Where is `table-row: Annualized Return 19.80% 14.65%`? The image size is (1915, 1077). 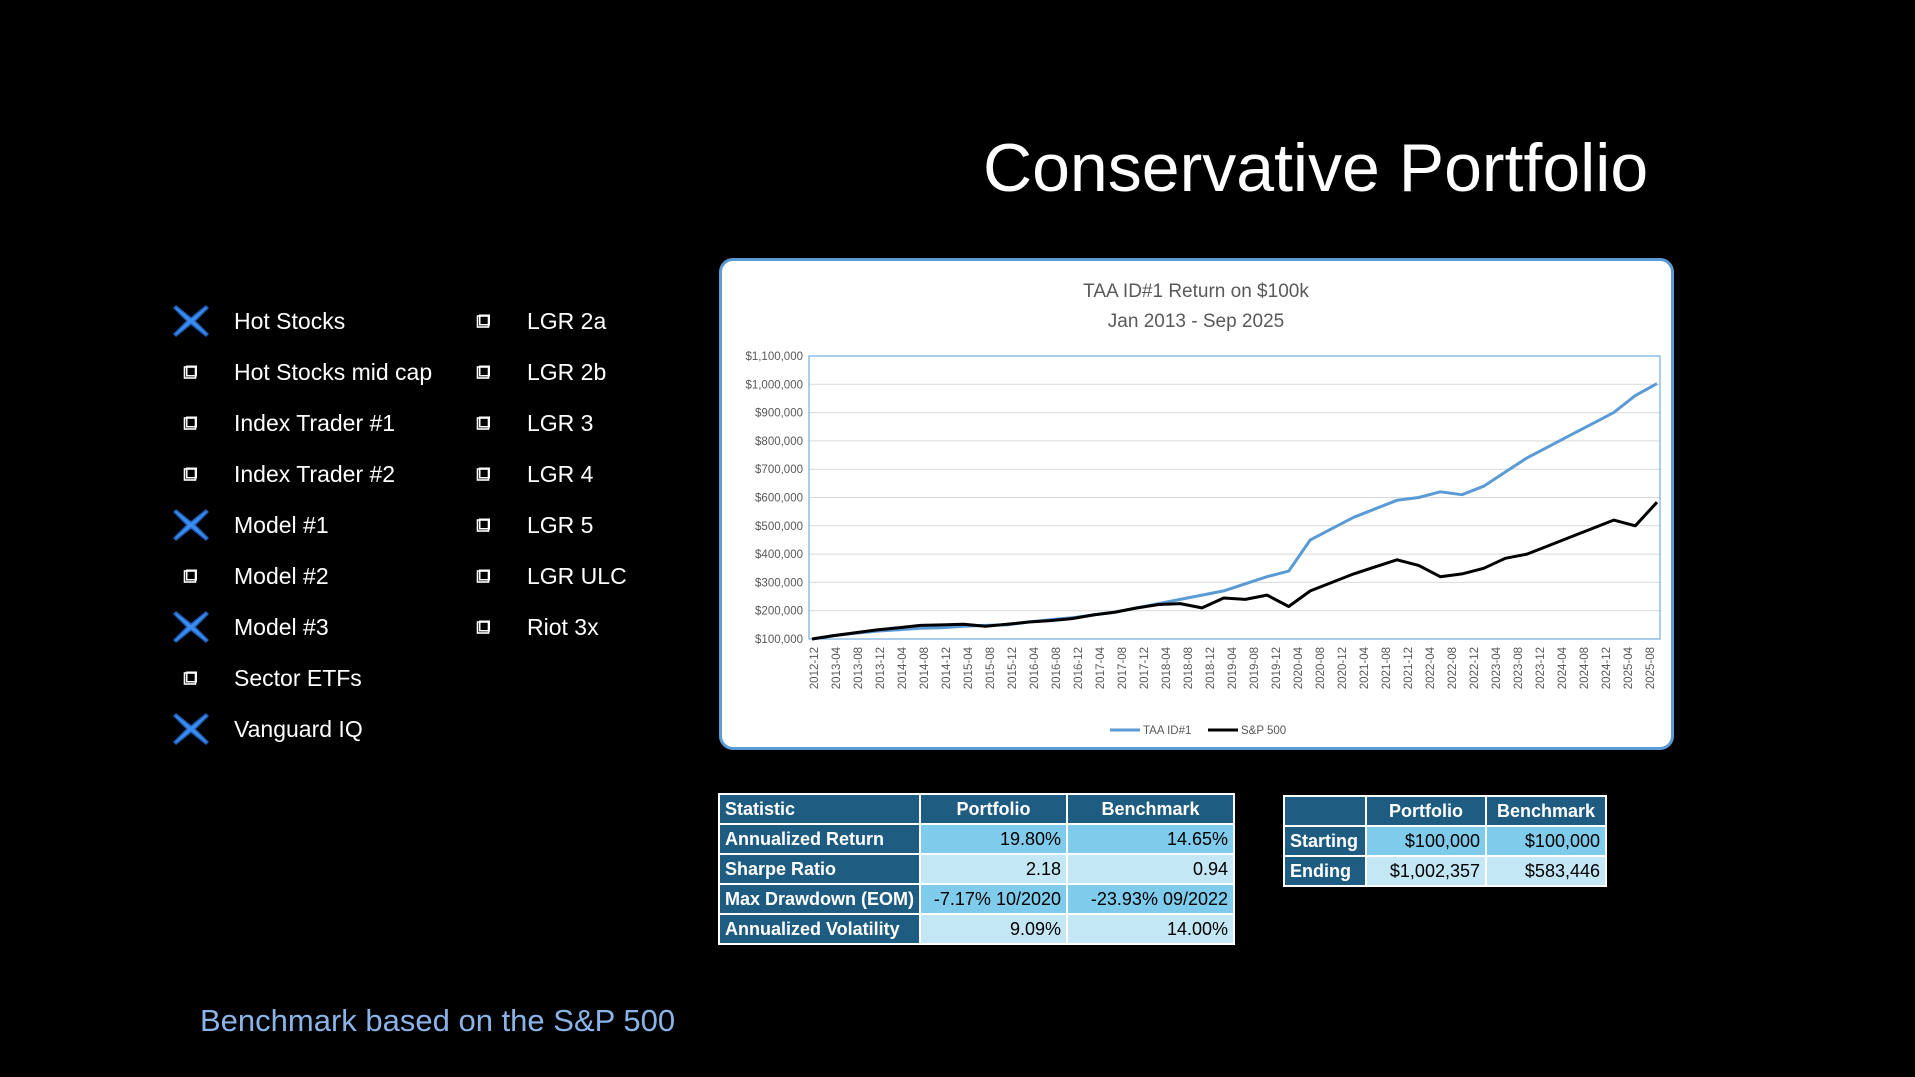 table-row: Annualized Return 19.80% 14.65% is located at coordinates (976, 839).